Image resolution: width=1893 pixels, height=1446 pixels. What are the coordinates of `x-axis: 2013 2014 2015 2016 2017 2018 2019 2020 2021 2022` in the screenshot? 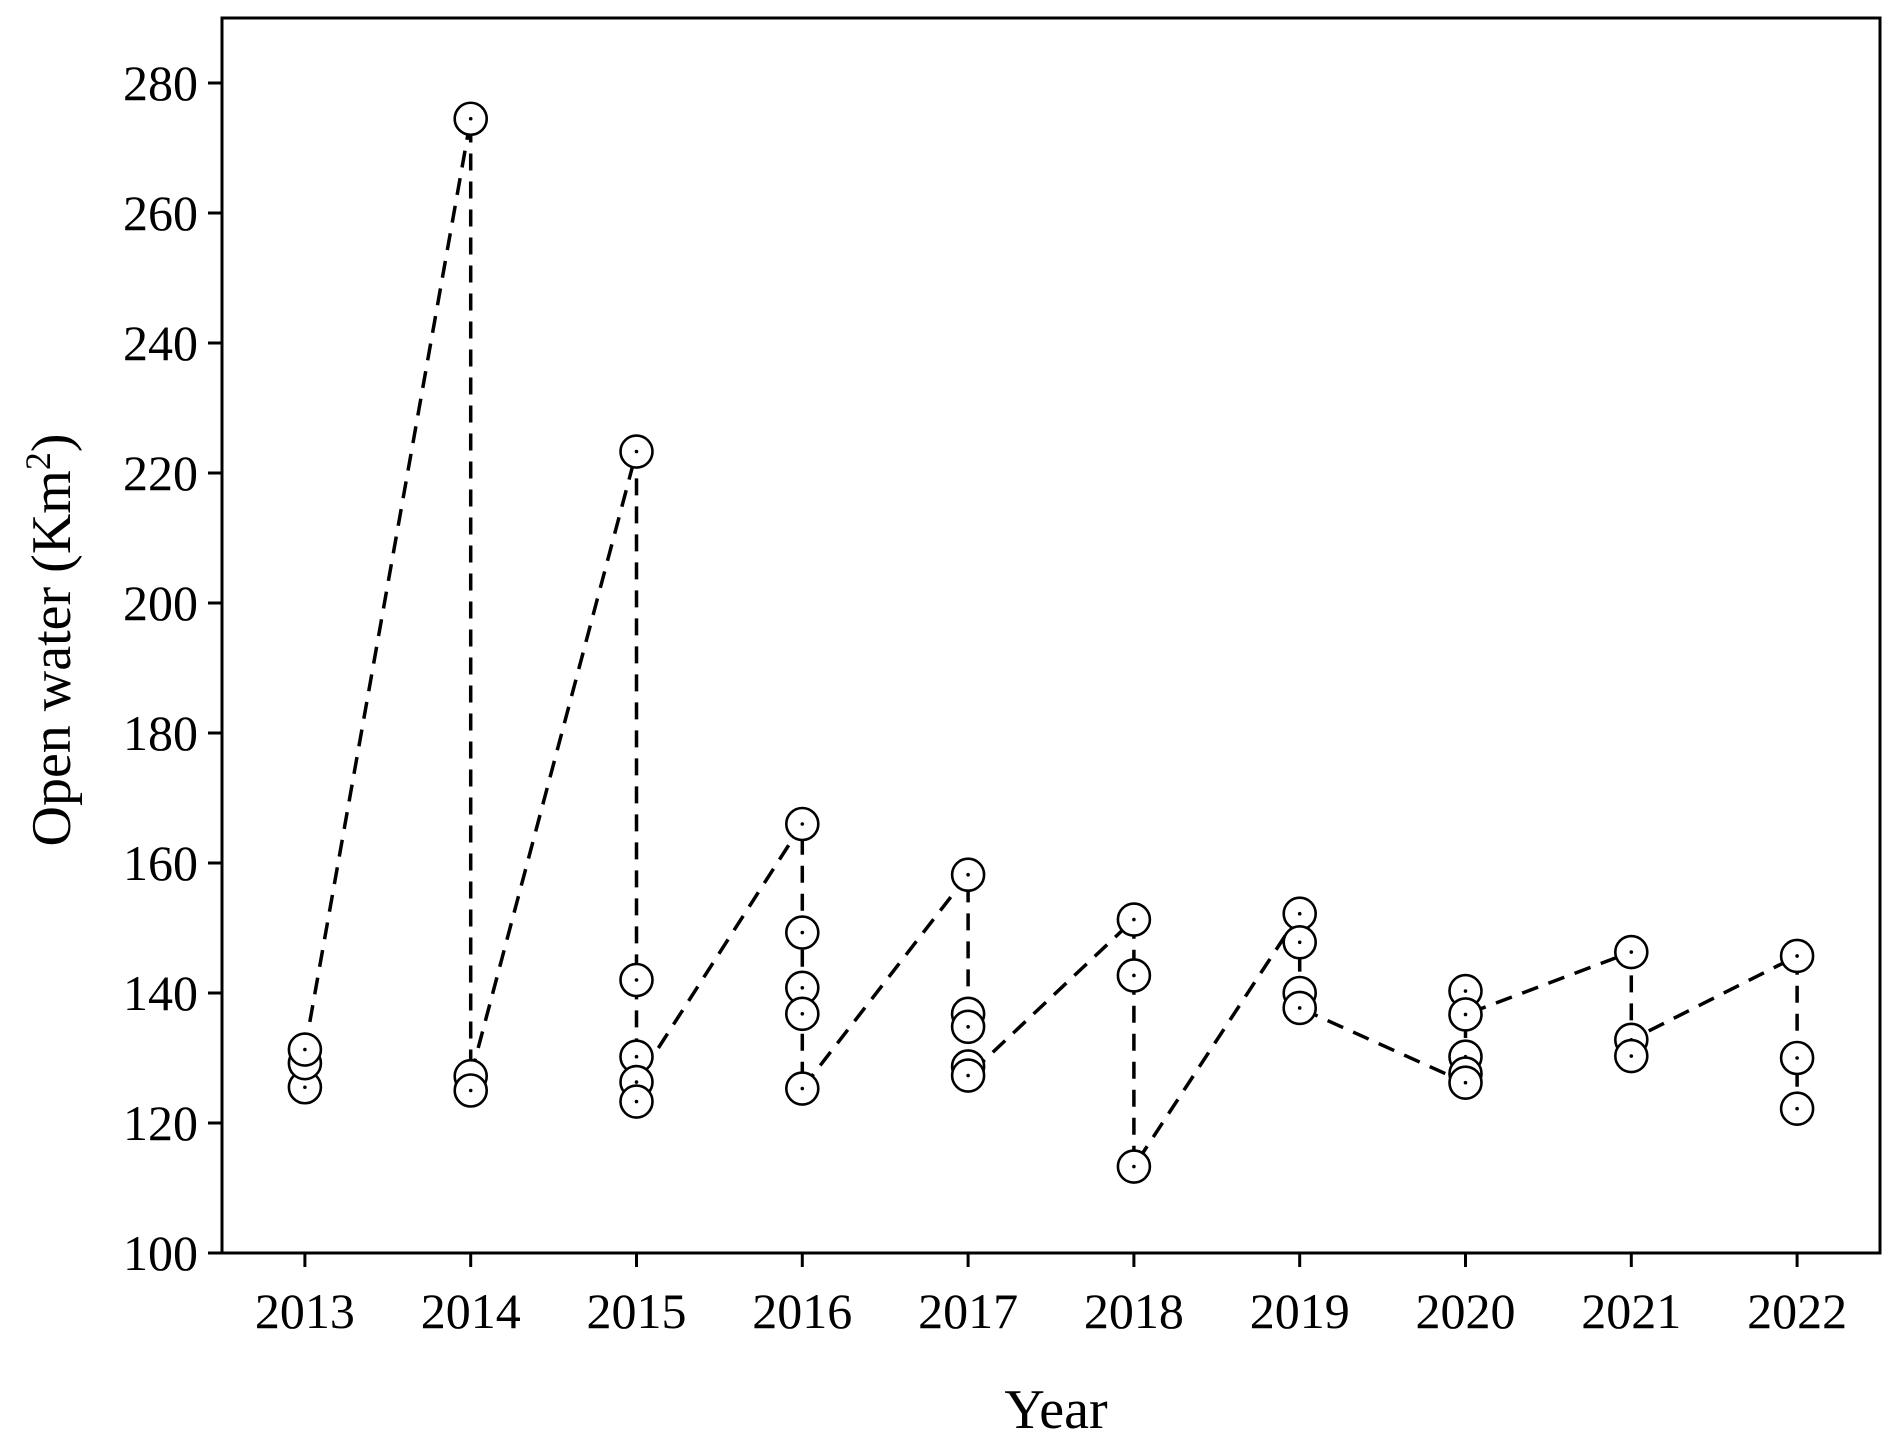 It's located at (1051, 1296).